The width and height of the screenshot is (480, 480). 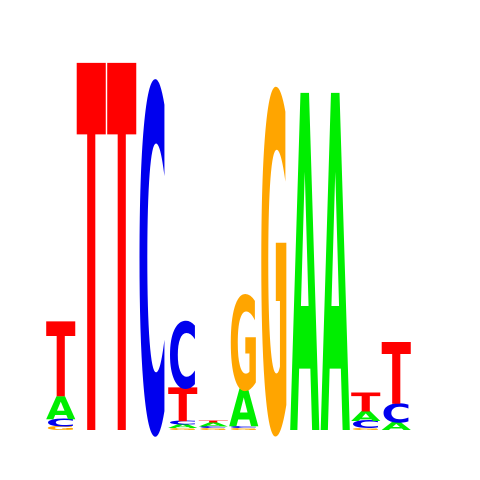 I want to click on letter-G-pos-8-0: G, so click(x=274, y=241).